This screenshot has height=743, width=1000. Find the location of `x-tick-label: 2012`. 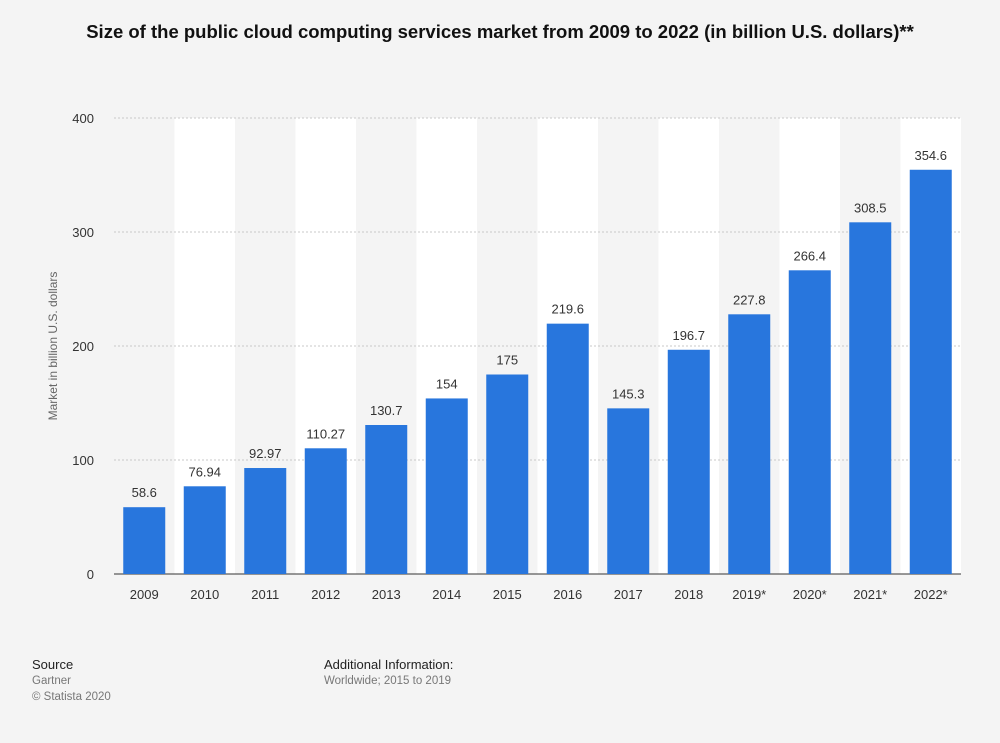

x-tick-label: 2012 is located at coordinates (325, 594).